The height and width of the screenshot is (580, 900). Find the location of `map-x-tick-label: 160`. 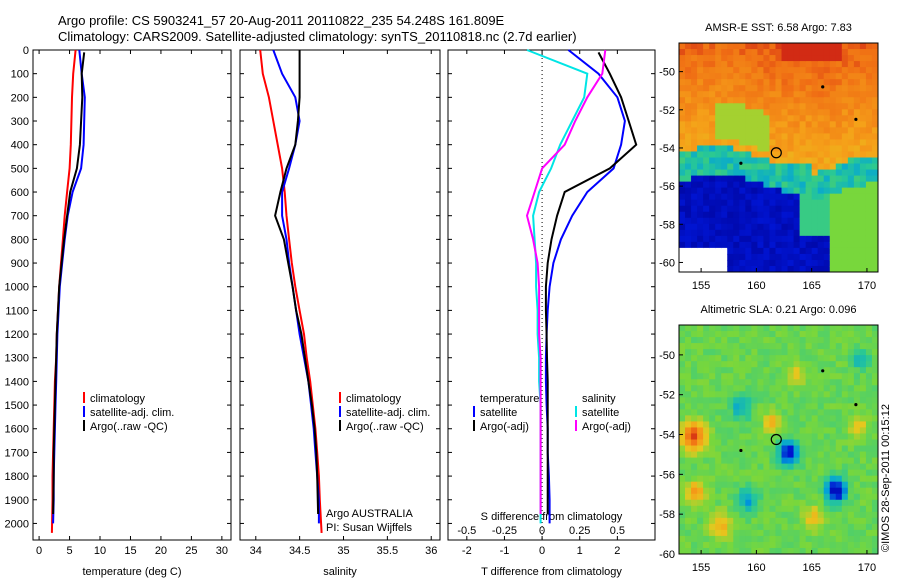

map-x-tick-label: 160 is located at coordinates (756, 286).